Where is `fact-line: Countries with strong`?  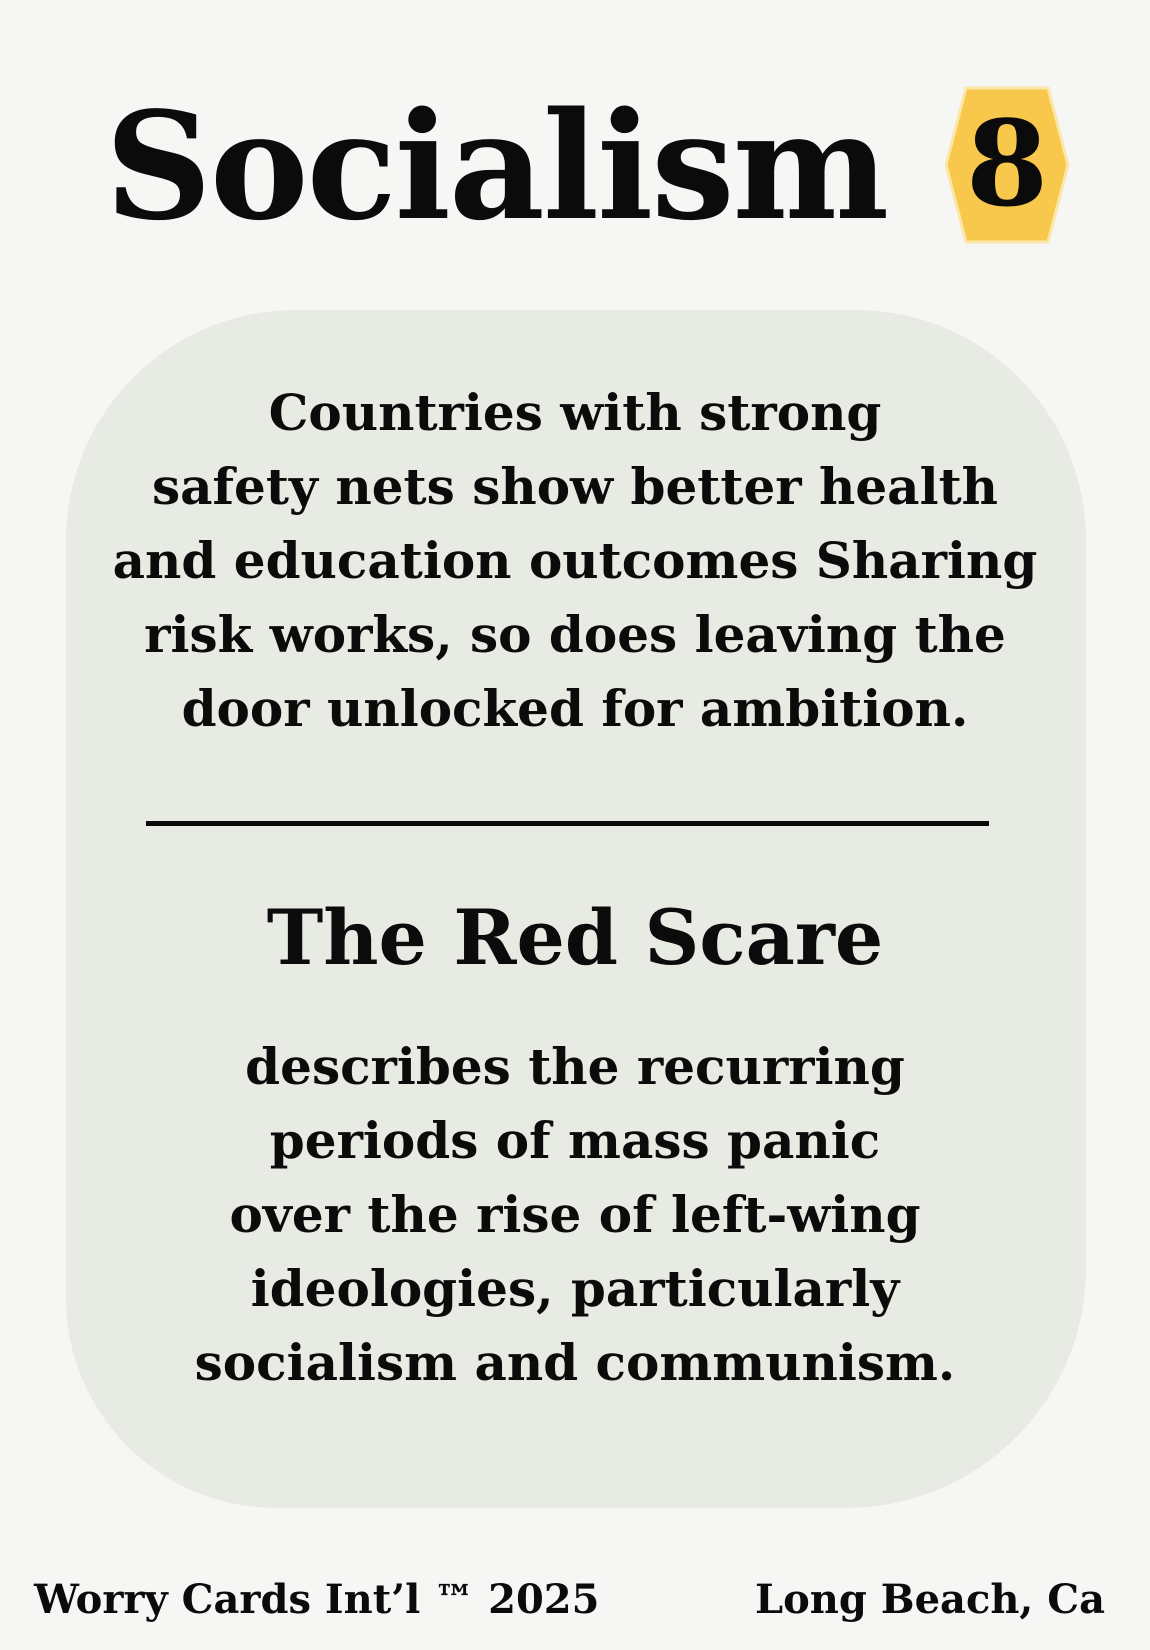 fact-line: Countries with strong is located at coordinates (575, 412).